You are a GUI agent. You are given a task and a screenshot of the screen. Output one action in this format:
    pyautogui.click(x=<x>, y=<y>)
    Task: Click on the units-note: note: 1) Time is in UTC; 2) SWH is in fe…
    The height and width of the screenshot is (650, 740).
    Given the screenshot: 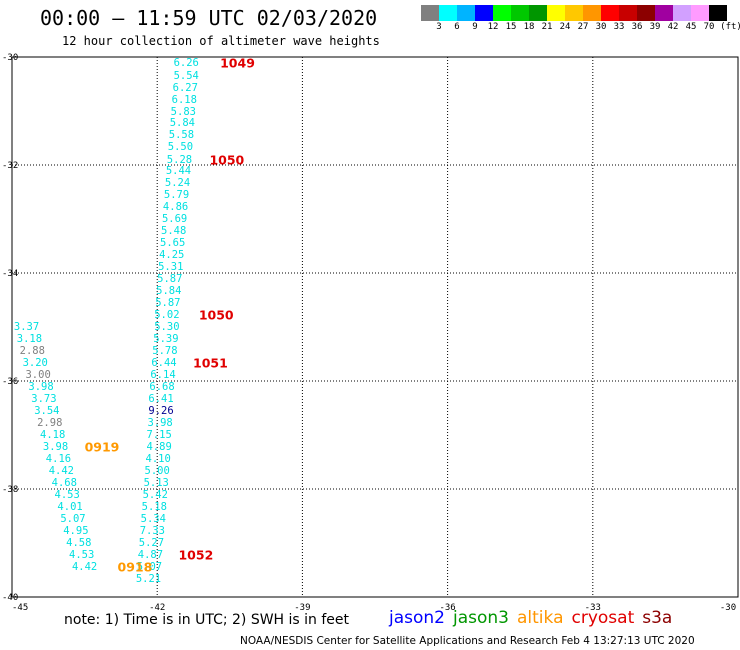 What is the action you would take?
    pyautogui.click(x=207, y=620)
    